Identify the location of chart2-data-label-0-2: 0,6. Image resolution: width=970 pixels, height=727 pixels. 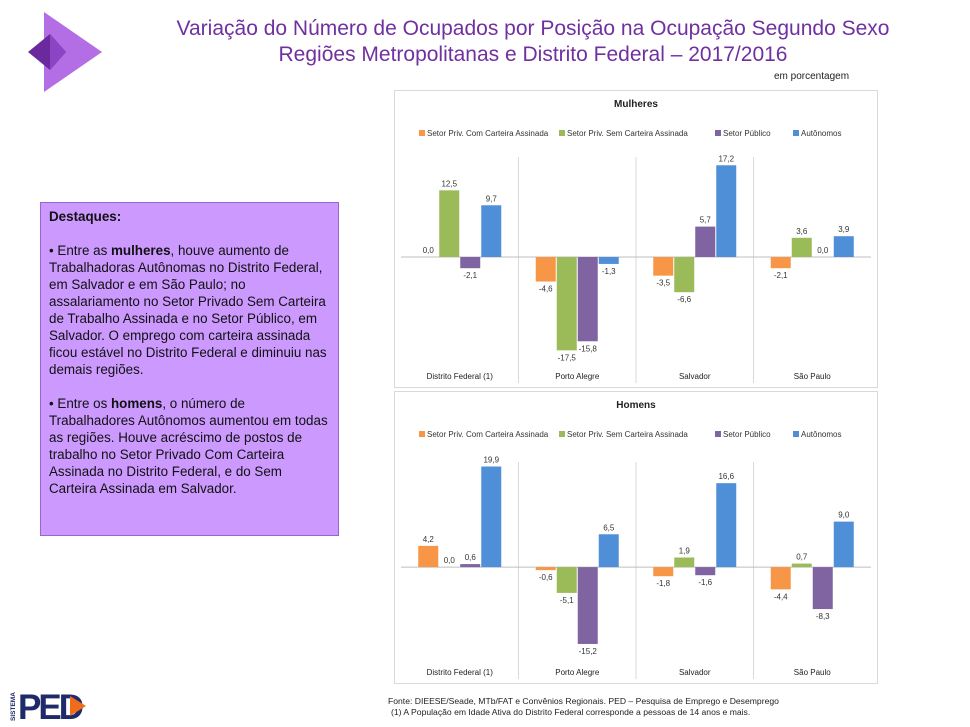
(471, 557).